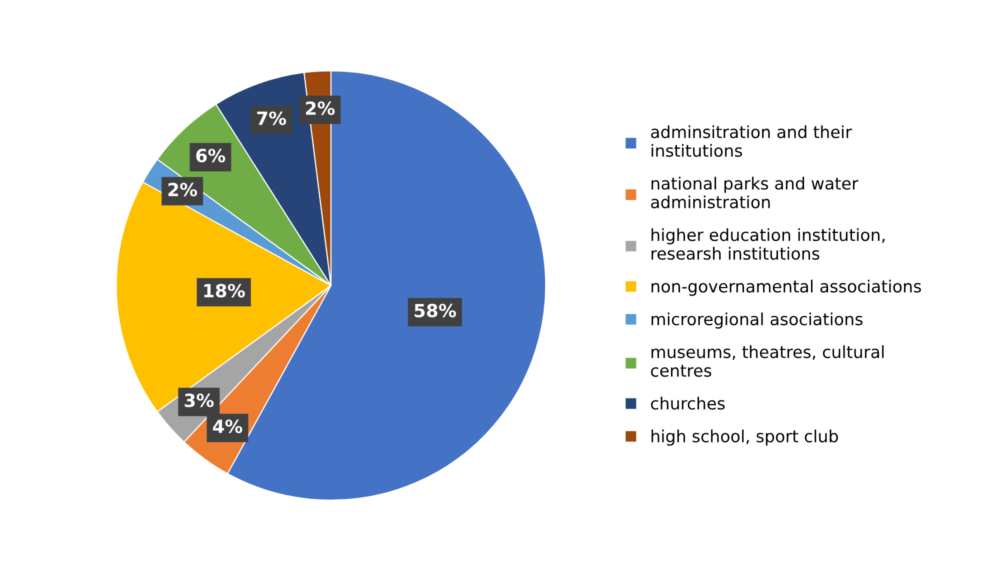 The image size is (988, 571). I want to click on legend-label: higher education institution, researsh institutions, so click(768, 244).